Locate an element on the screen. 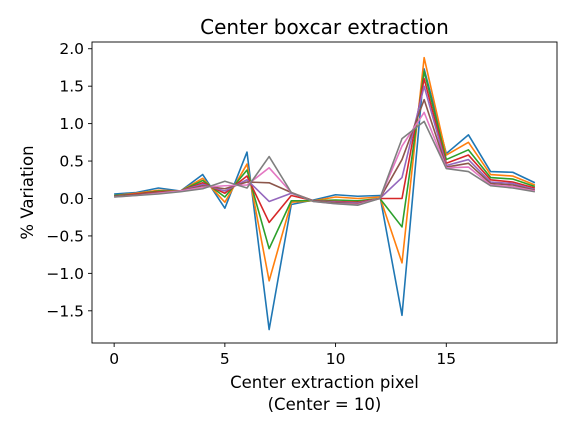 The image size is (576, 432). x-axis-label-subtitle: (Center = 10) is located at coordinates (325, 404).